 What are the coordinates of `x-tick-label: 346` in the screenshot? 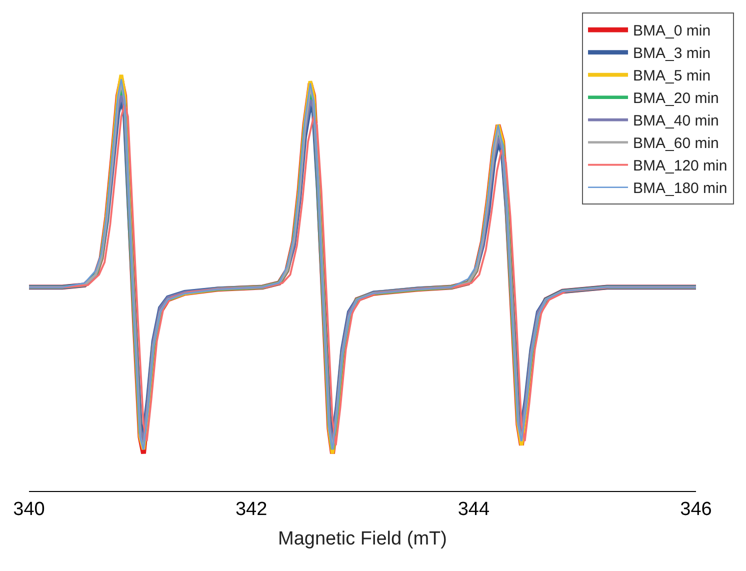 It's located at (696, 509).